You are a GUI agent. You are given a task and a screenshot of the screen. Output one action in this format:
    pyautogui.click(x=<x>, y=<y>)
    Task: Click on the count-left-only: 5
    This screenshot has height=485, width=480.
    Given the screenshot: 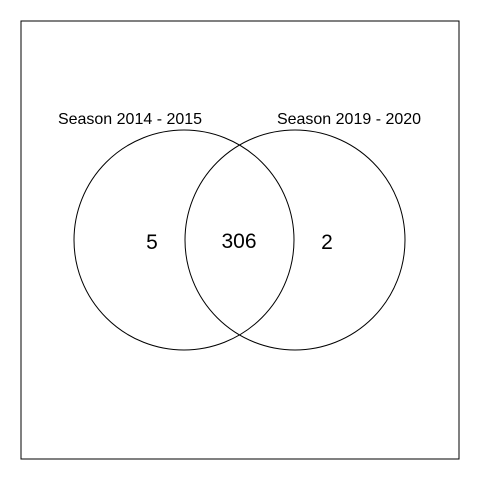 What is the action you would take?
    pyautogui.click(x=152, y=242)
    